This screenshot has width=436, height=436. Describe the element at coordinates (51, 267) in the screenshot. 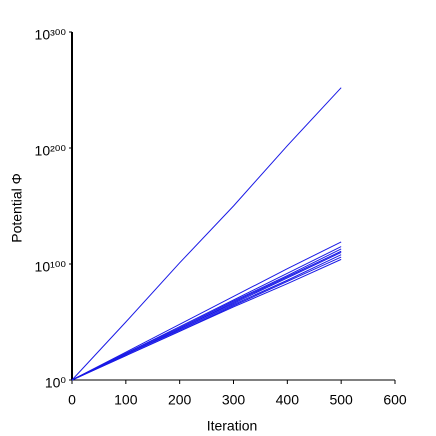

I see `y-tick-label: 10¹⁰⁰` at that location.